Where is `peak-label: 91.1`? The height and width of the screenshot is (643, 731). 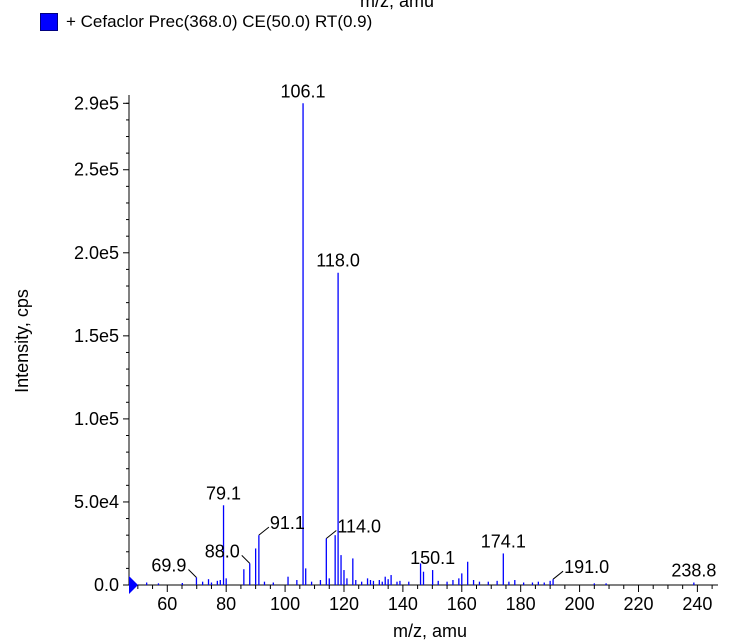 peak-label: 91.1 is located at coordinates (287, 523).